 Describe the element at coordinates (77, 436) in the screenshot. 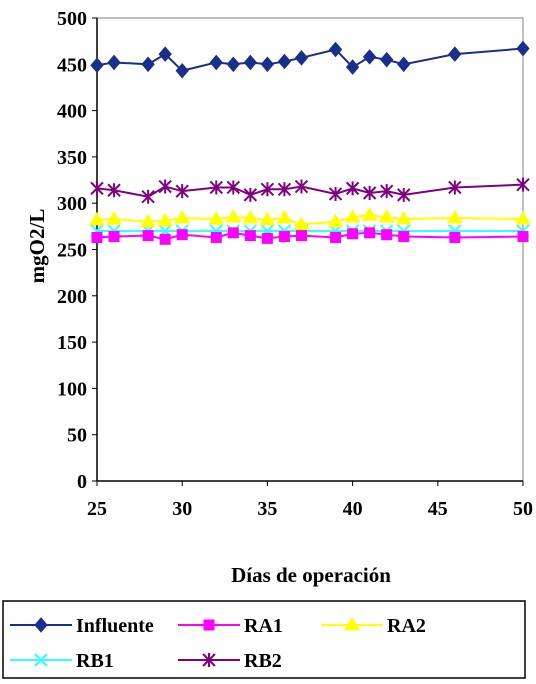

I see `y-tick-label: 50` at that location.